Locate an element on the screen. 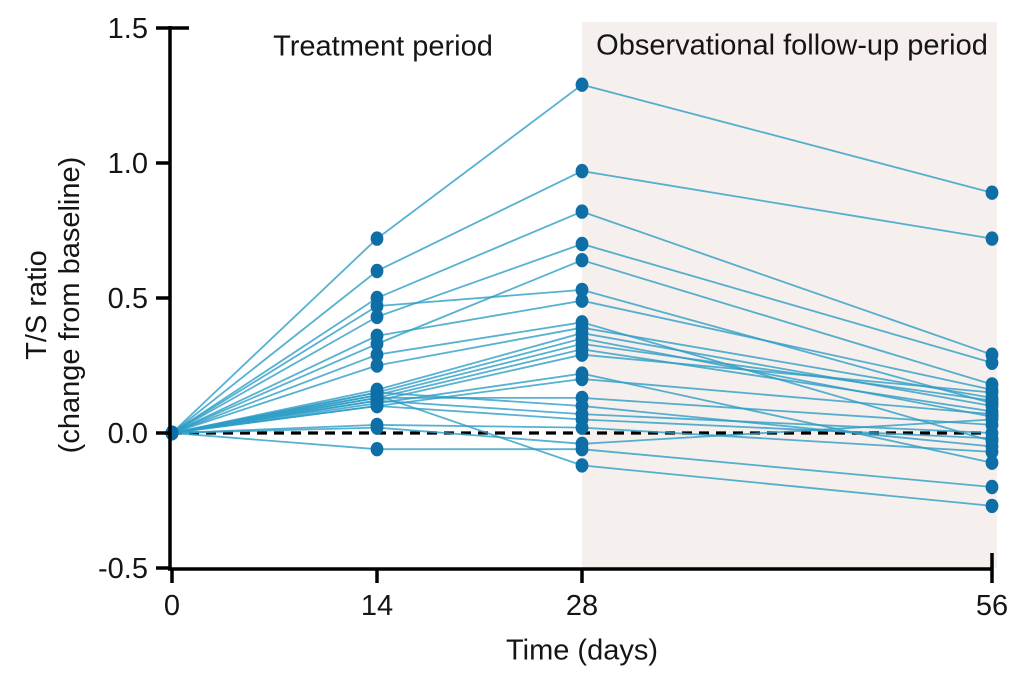 This screenshot has width=1024, height=684. data-point-subject-08-day14 is located at coordinates (377, 354).